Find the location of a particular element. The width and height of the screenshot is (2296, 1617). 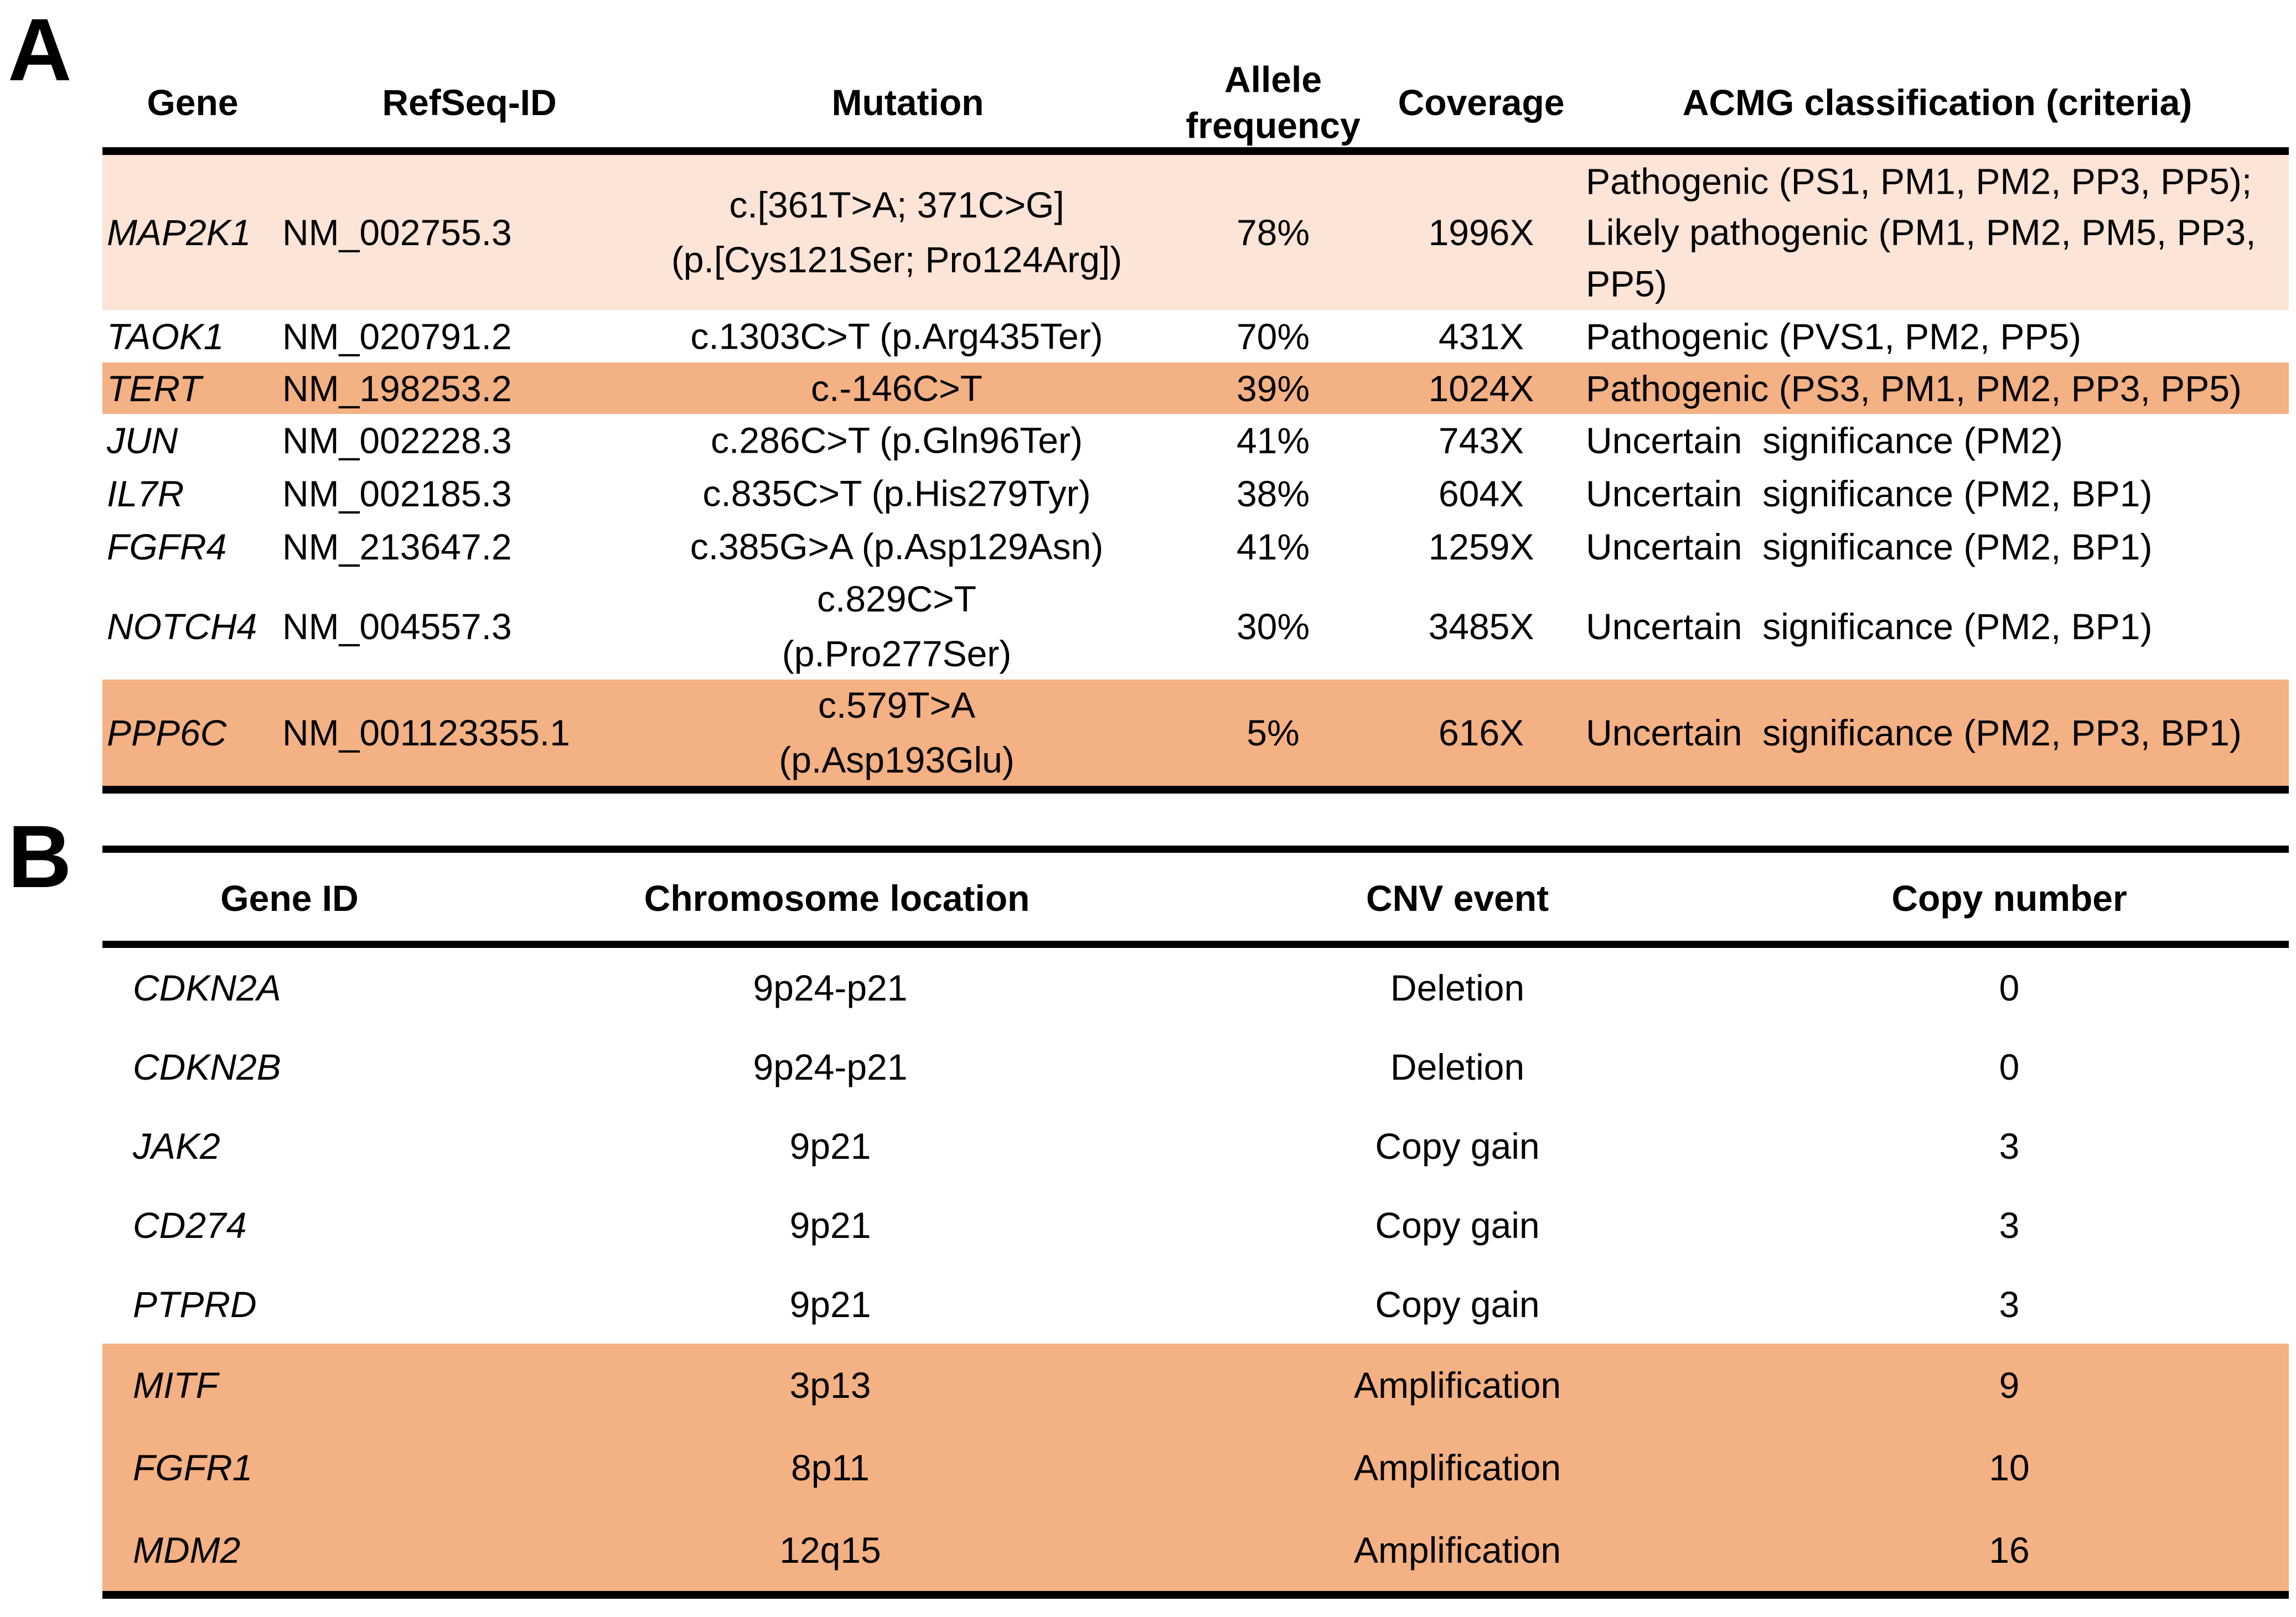

cell-mutation: c.-146C>T is located at coordinates (896, 387).